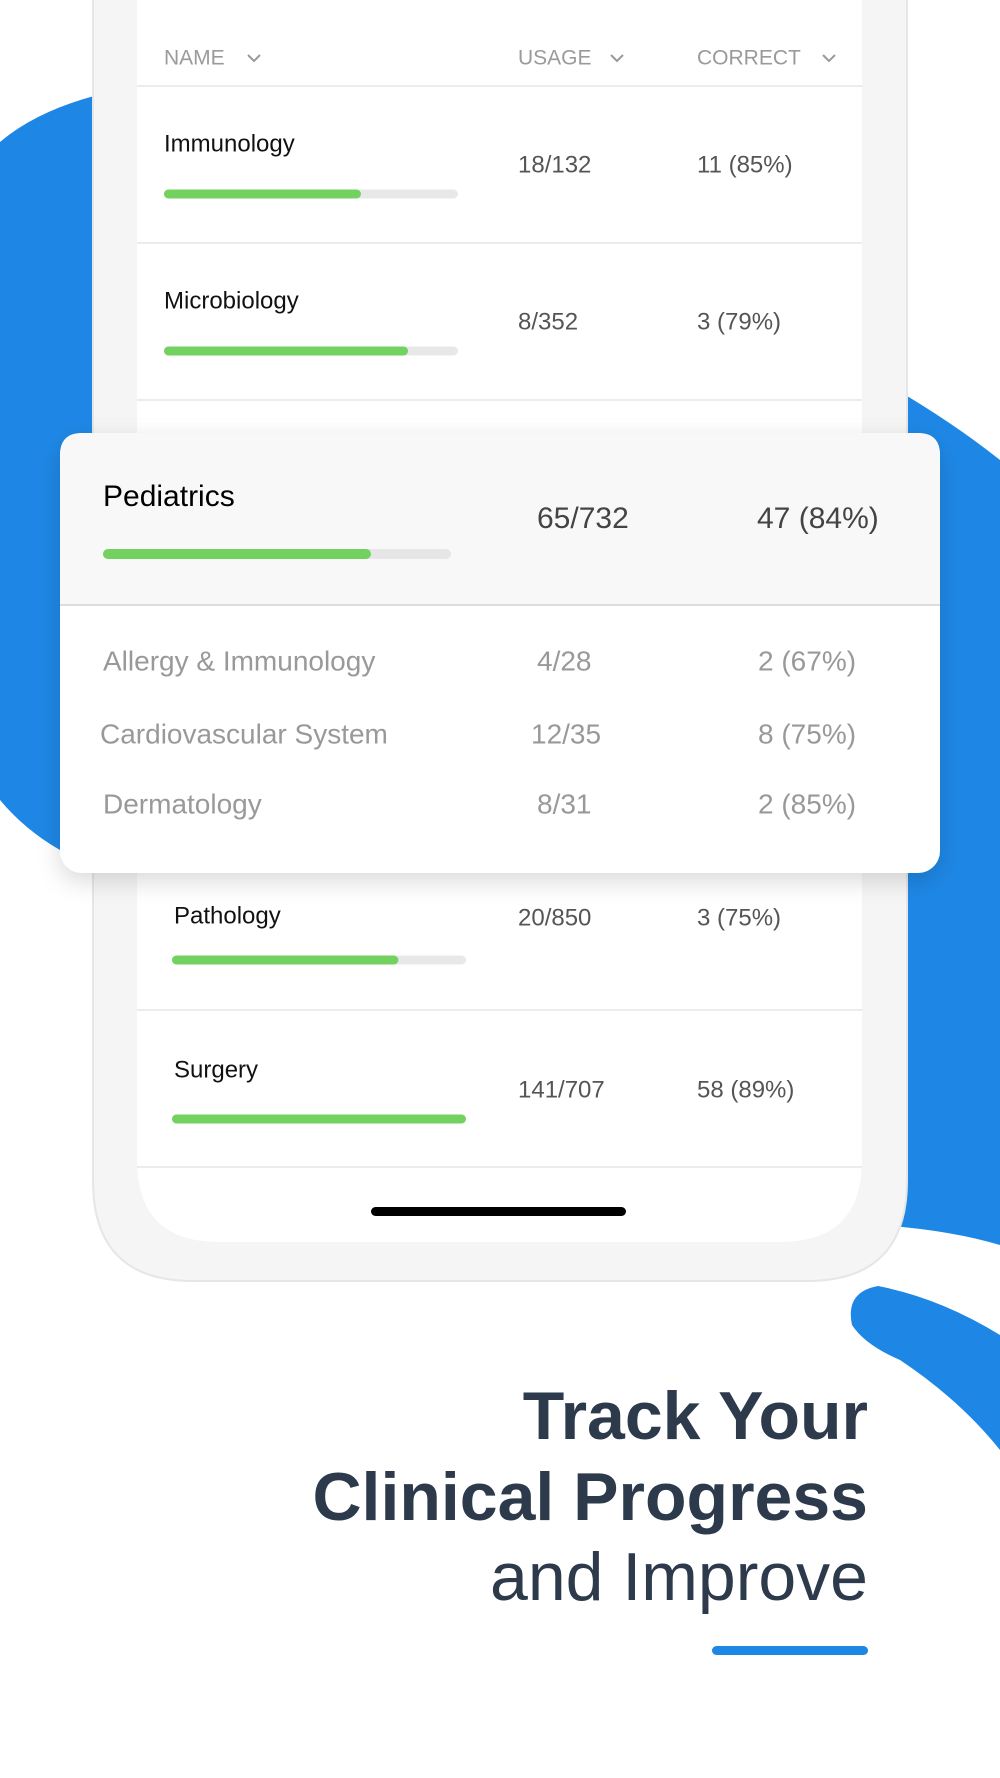 This screenshot has height=1778, width=1000. I want to click on subrow-name: Allergy & Immunology, so click(239, 660).